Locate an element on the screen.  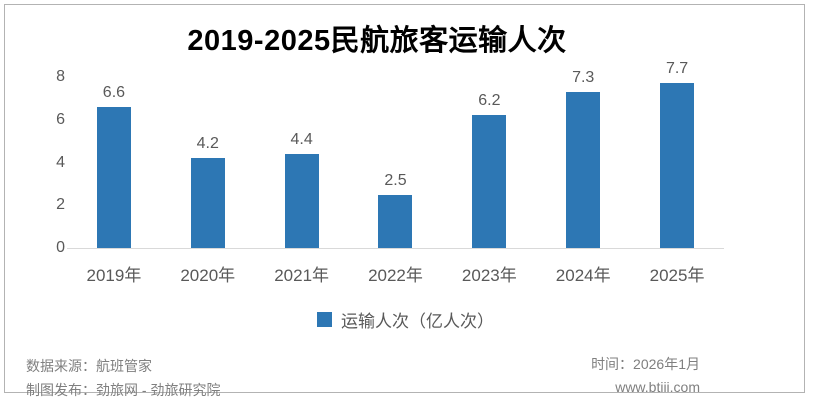
legend: 运输人次（亿人次） is located at coordinates (405, 319).